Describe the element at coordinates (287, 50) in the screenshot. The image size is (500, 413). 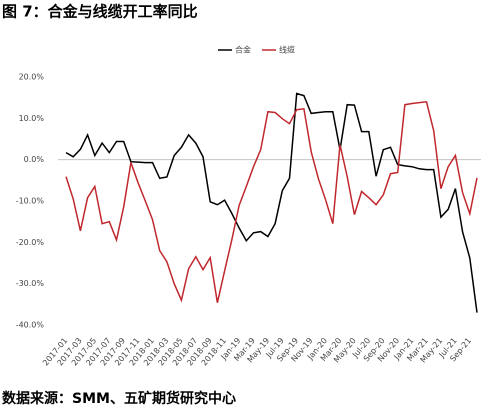
I see `legend-label: 线缆` at that location.